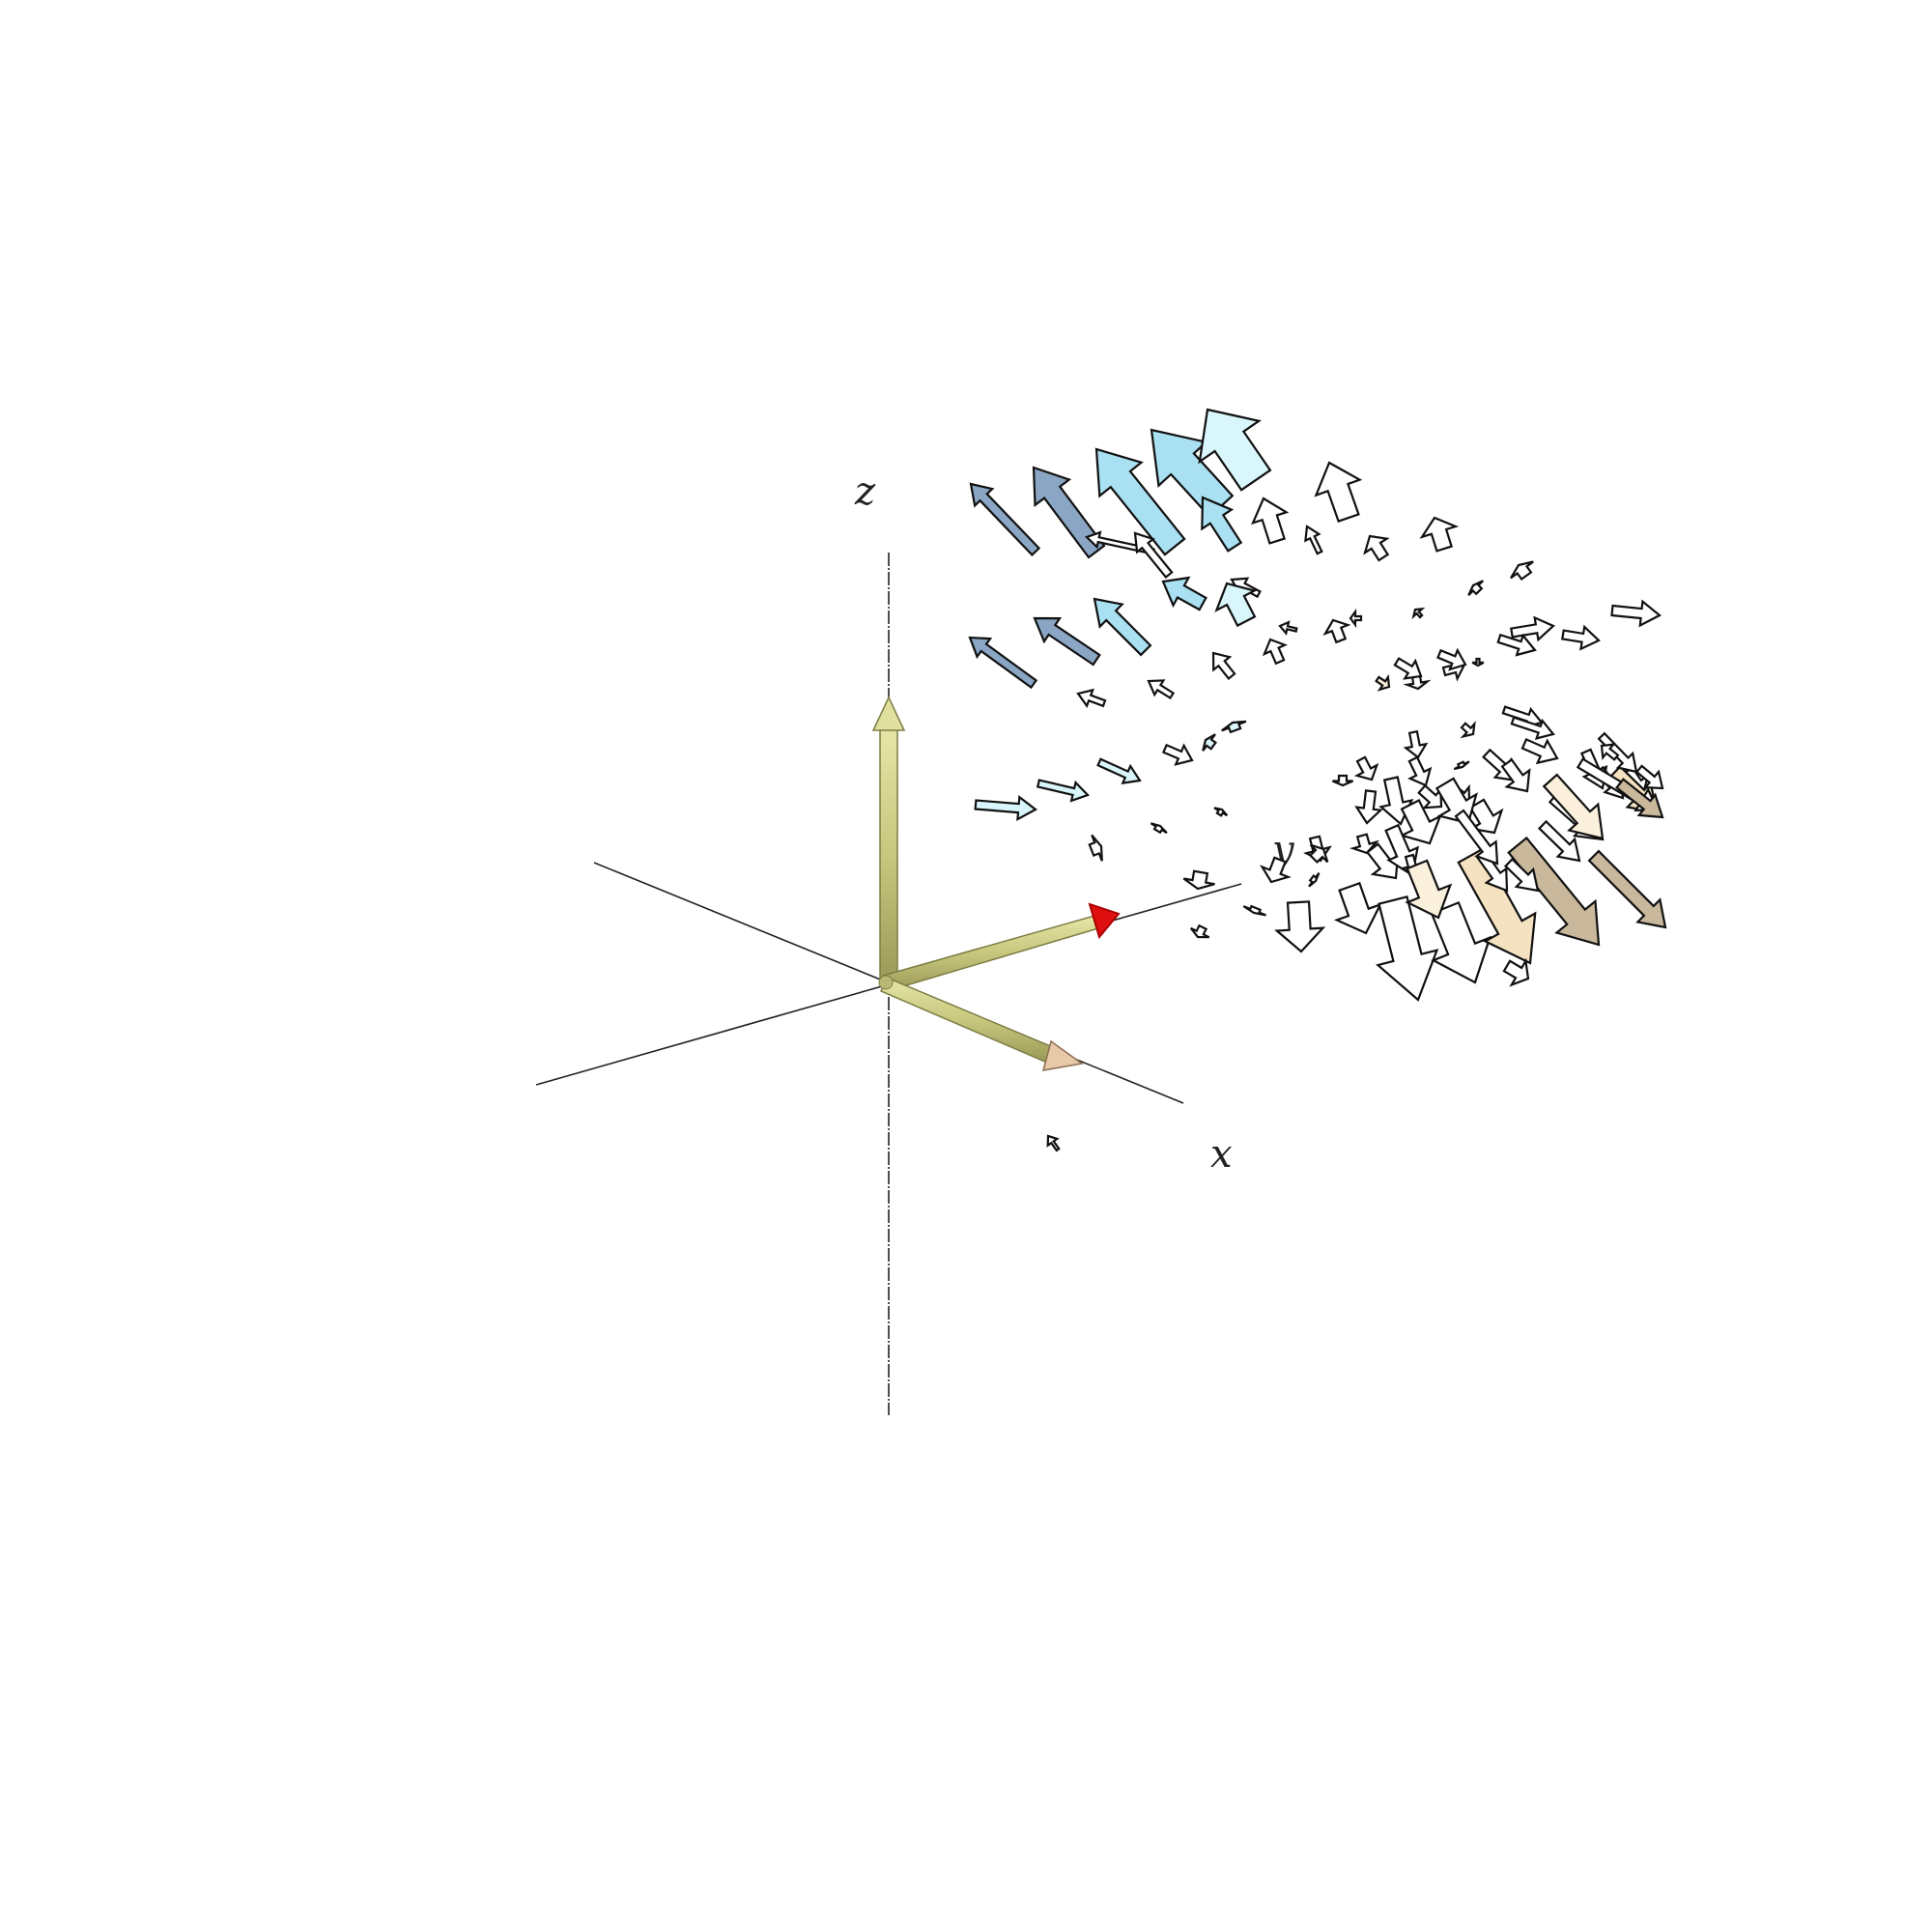 Image resolution: width=1932 pixels, height=1932 pixels. What do you see at coordinates (1317, 780) in the screenshot?
I see `vector-field` at bounding box center [1317, 780].